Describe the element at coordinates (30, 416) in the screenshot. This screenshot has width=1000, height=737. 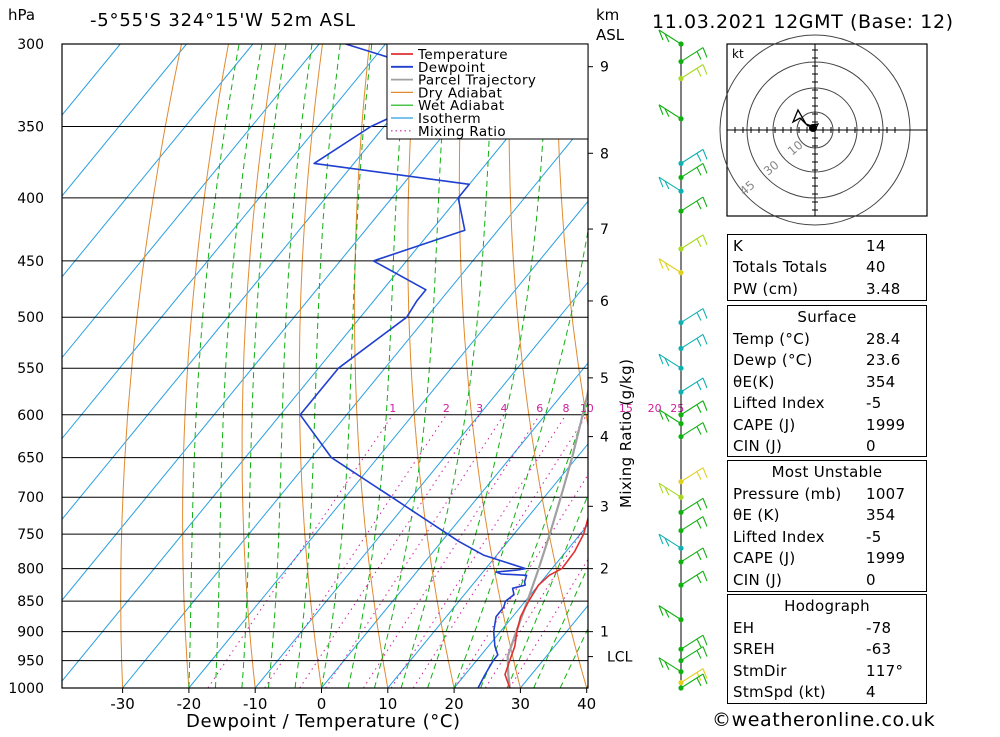
I see `pressure-tick-label: 600` at that location.